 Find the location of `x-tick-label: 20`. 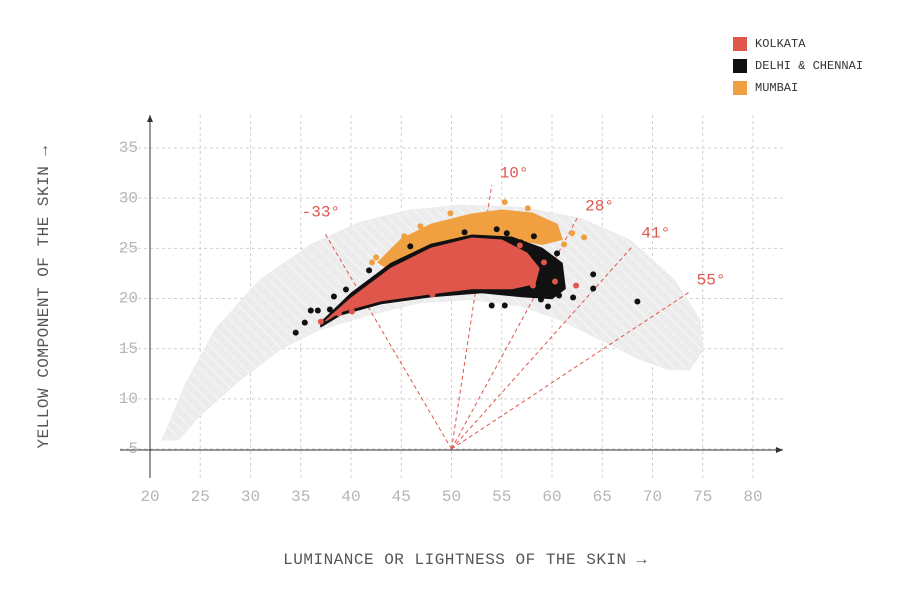

x-tick-label: 20 is located at coordinates (149, 497).